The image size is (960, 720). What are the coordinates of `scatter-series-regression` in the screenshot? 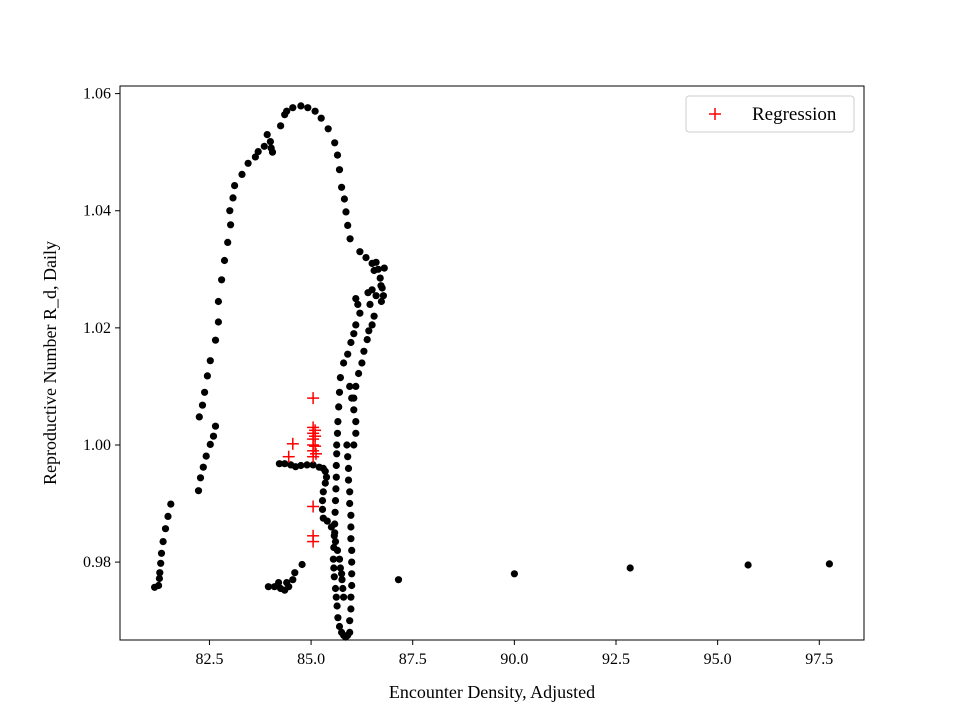 It's located at (302, 470).